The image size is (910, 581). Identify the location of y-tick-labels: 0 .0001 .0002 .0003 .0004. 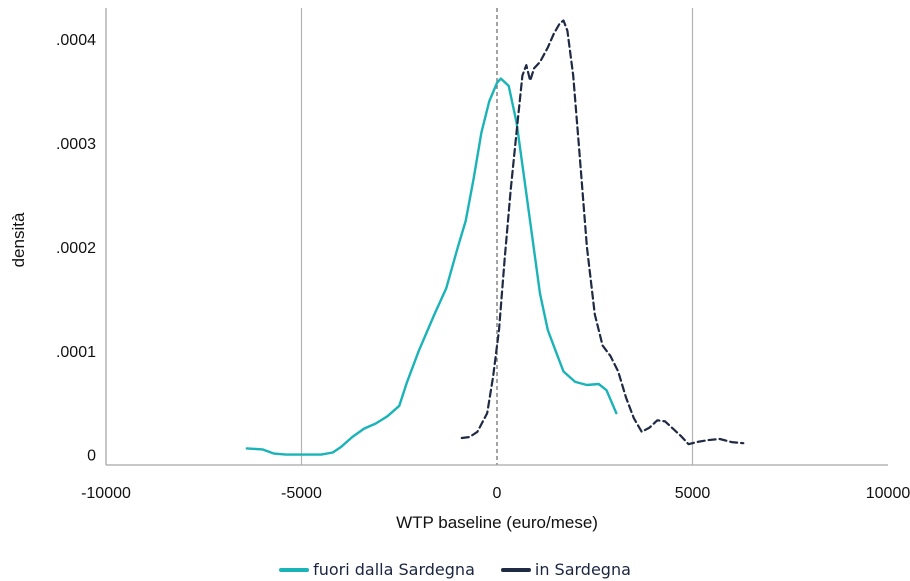
(76, 248).